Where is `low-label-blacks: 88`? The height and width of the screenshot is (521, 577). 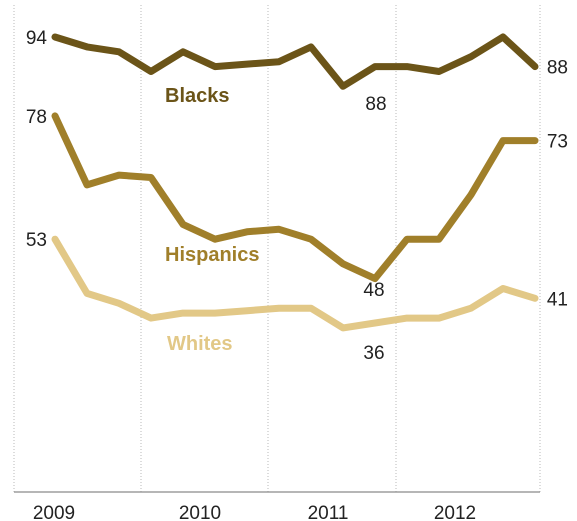
low-label-blacks: 88 is located at coordinates (375, 104).